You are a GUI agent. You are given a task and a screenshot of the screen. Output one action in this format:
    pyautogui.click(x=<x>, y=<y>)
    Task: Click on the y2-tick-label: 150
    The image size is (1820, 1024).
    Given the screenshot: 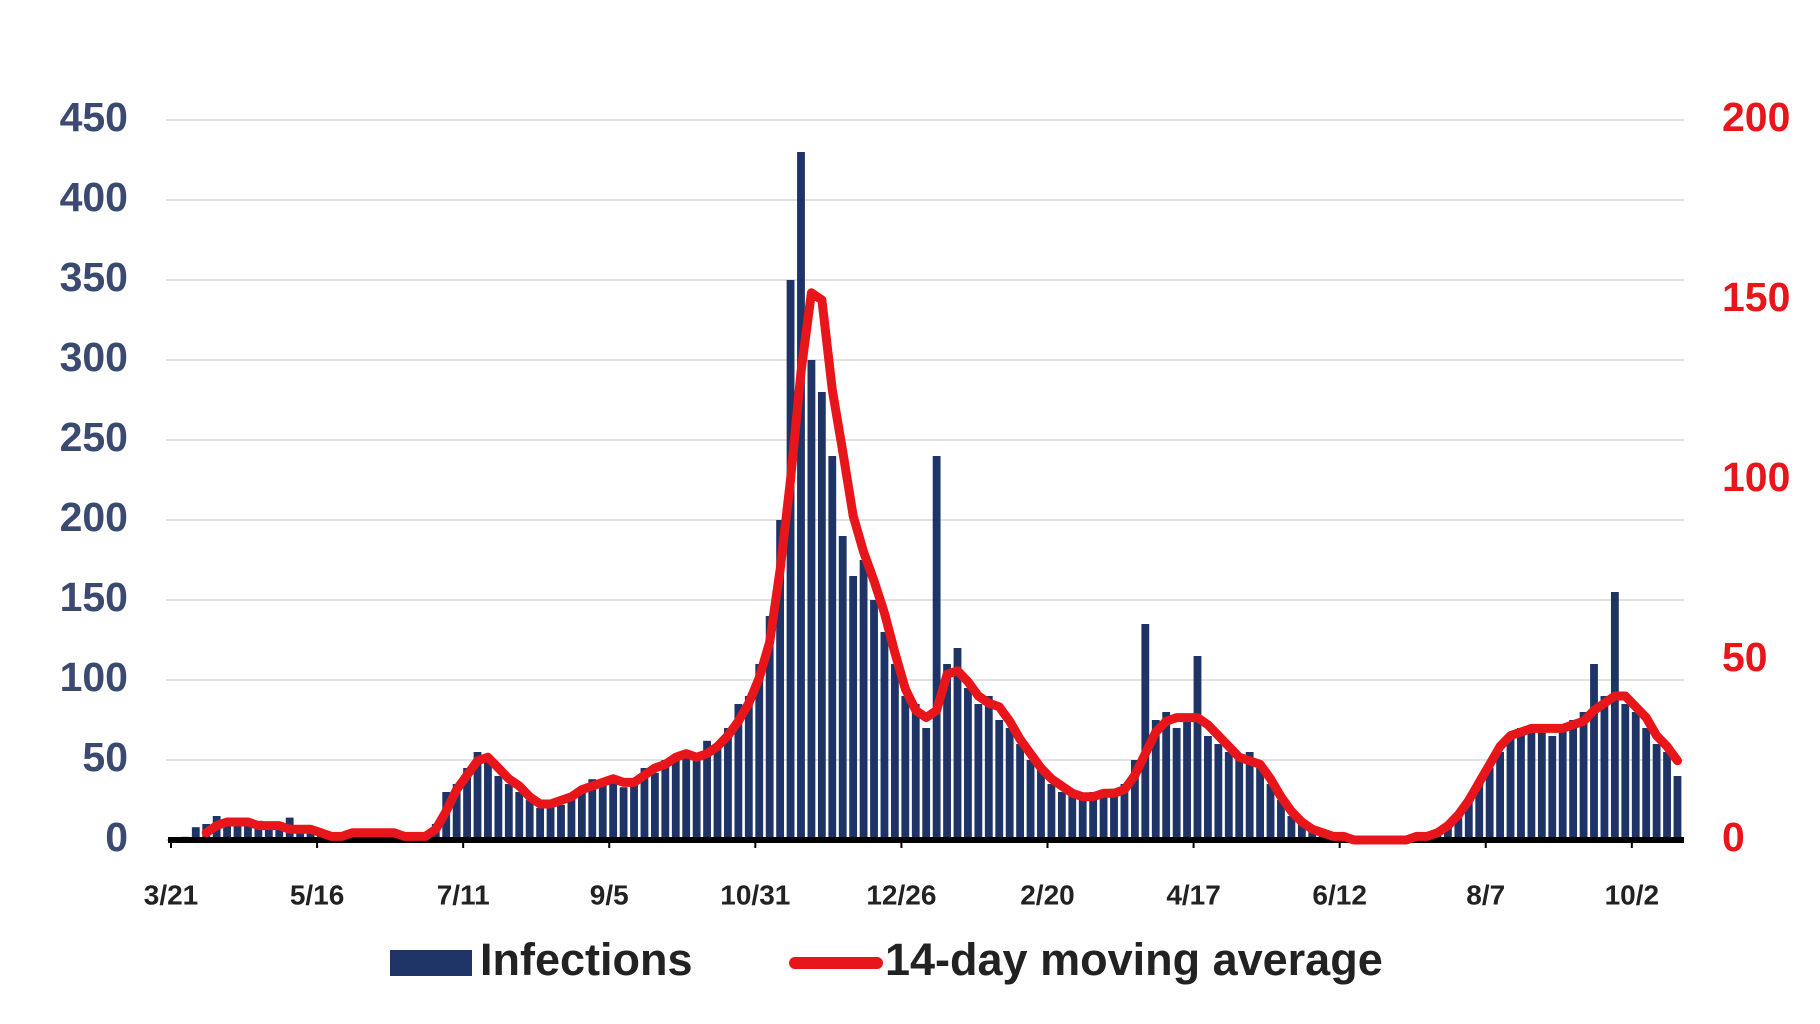 What is the action you would take?
    pyautogui.click(x=1756, y=297)
    